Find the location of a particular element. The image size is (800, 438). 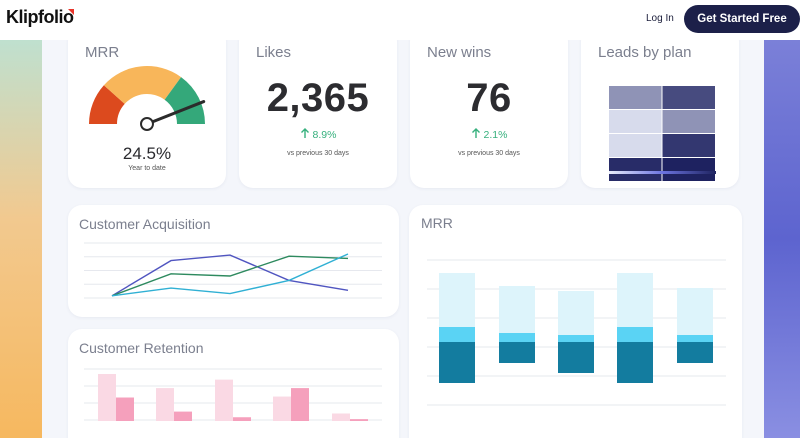

background-gradient-right is located at coordinates (782, 239).